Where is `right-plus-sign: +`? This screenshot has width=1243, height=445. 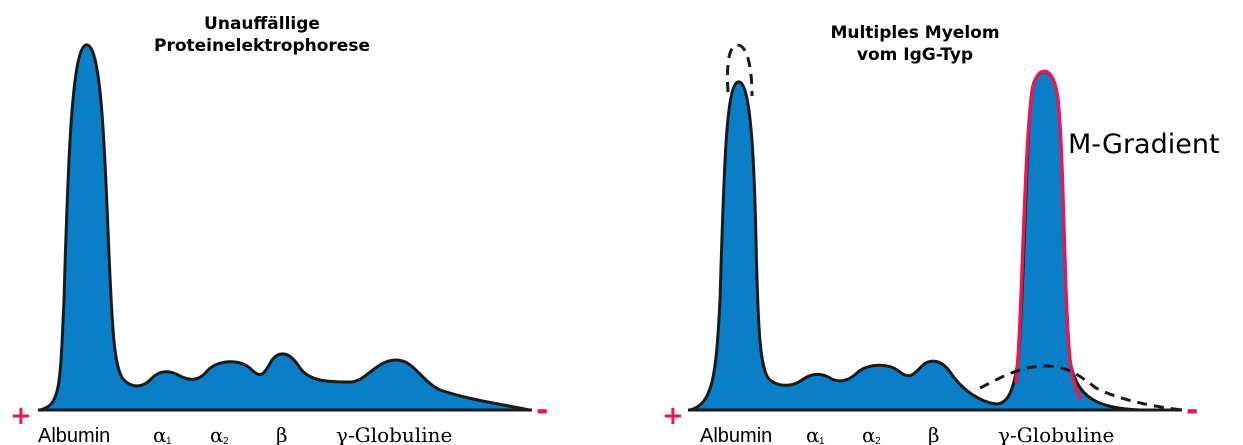 right-plus-sign: + is located at coordinates (673, 416).